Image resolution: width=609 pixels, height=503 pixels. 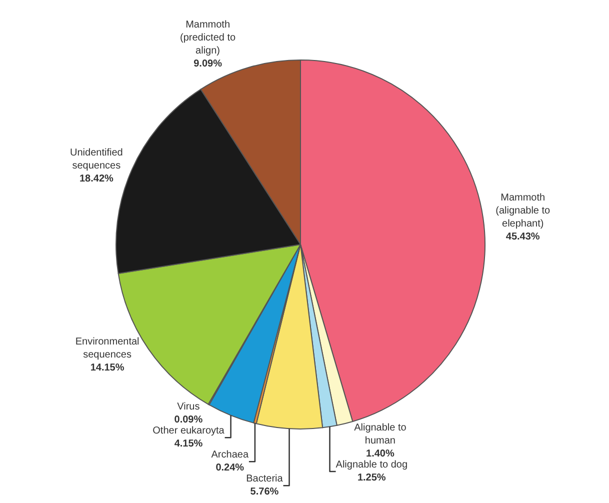 What do you see at coordinates (230, 468) in the screenshot?
I see `data-label: 0.24%` at bounding box center [230, 468].